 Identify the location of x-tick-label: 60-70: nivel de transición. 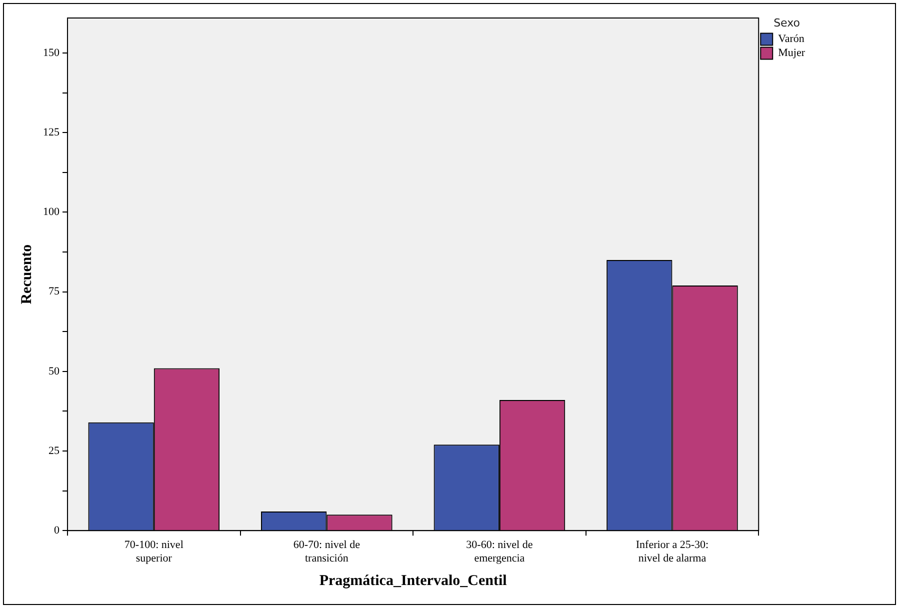
(326, 551).